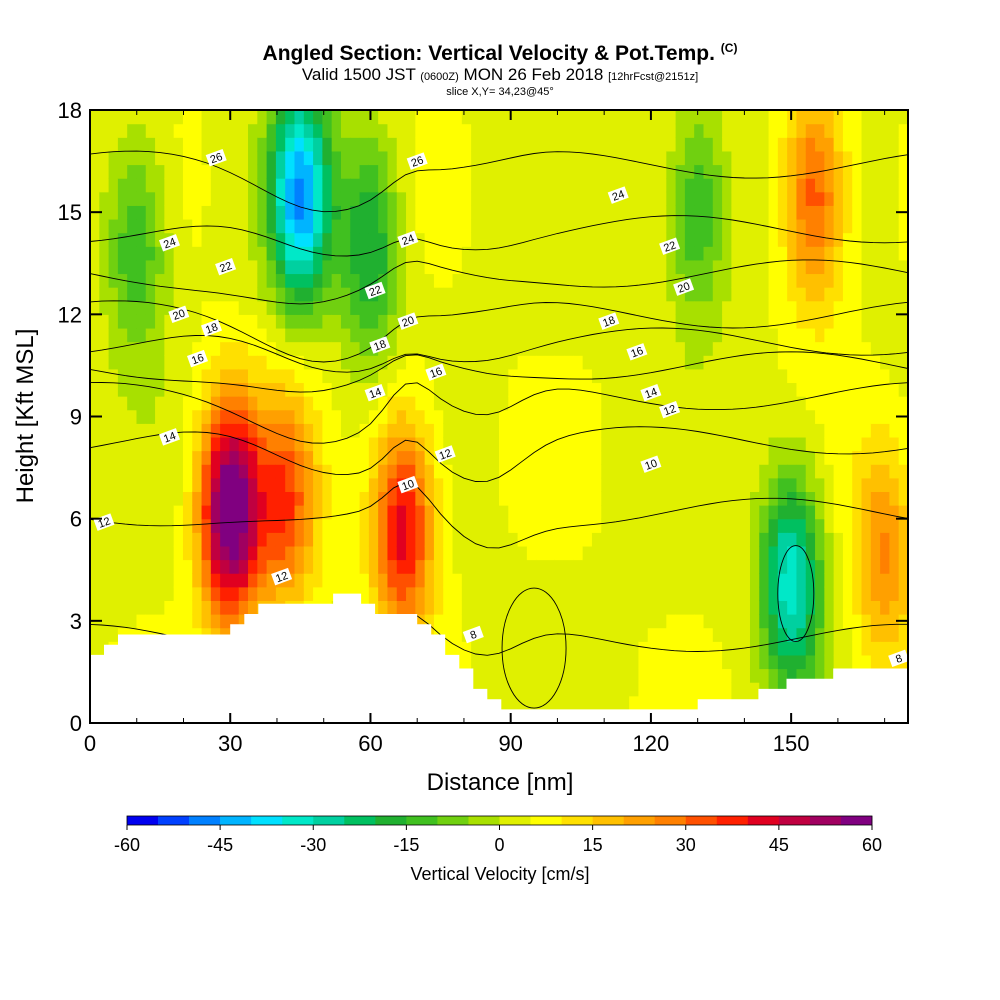 The height and width of the screenshot is (1000, 1000). Describe the element at coordinates (408, 321) in the screenshot. I see `isentrope-label-text: 20` at that location.